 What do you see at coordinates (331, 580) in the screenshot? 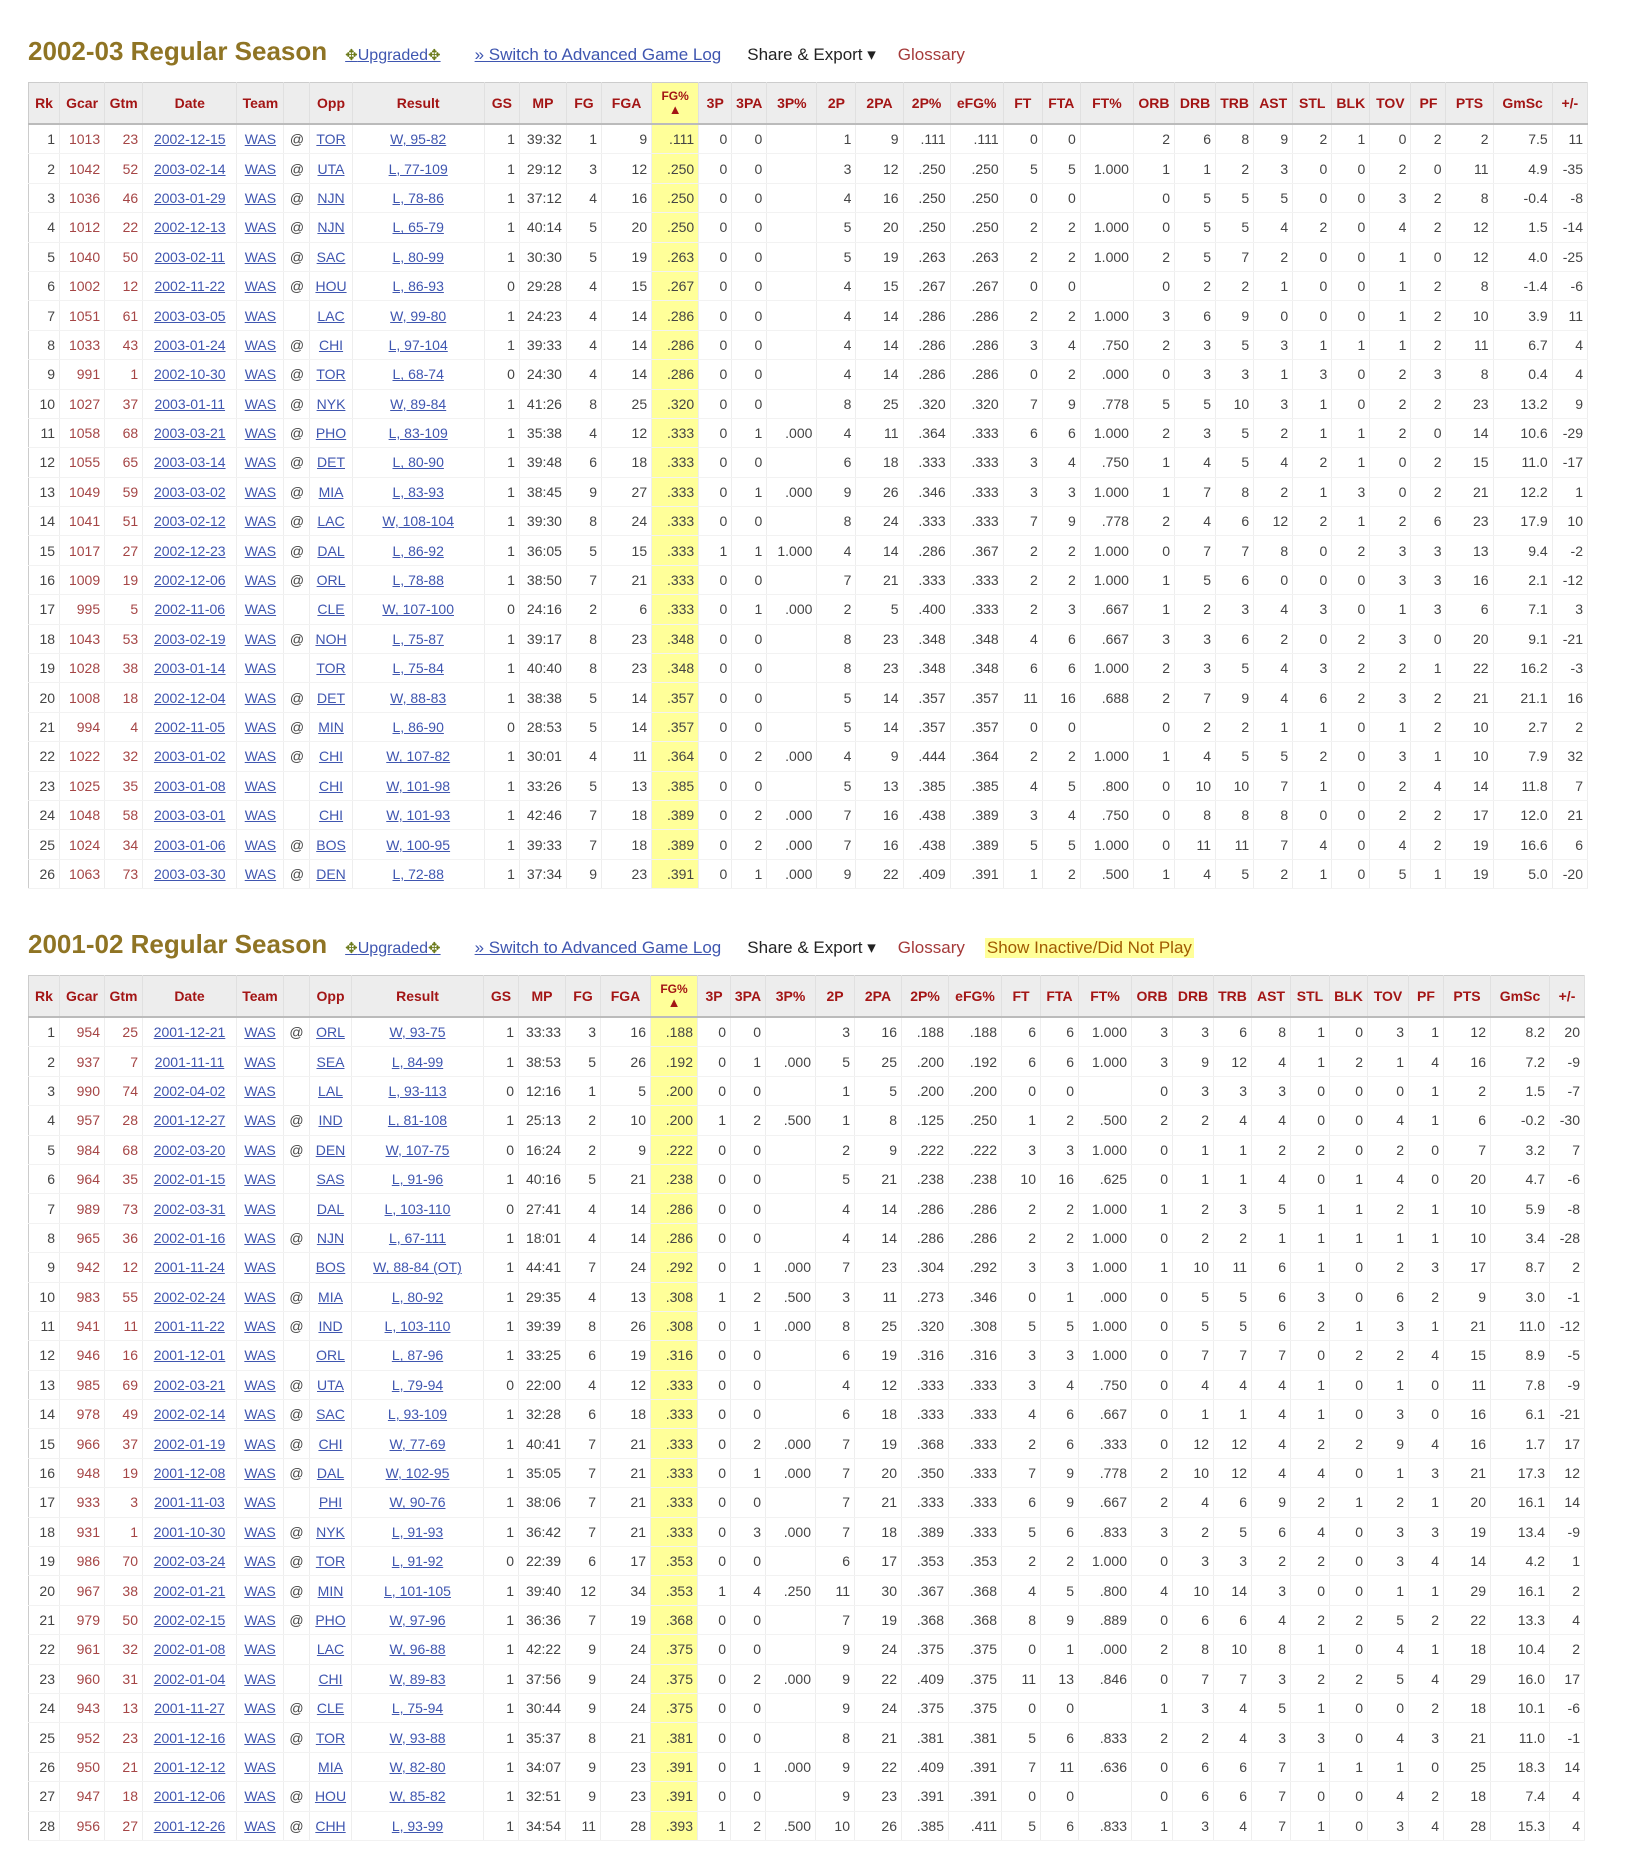
I see `cell-opp: ORL` at bounding box center [331, 580].